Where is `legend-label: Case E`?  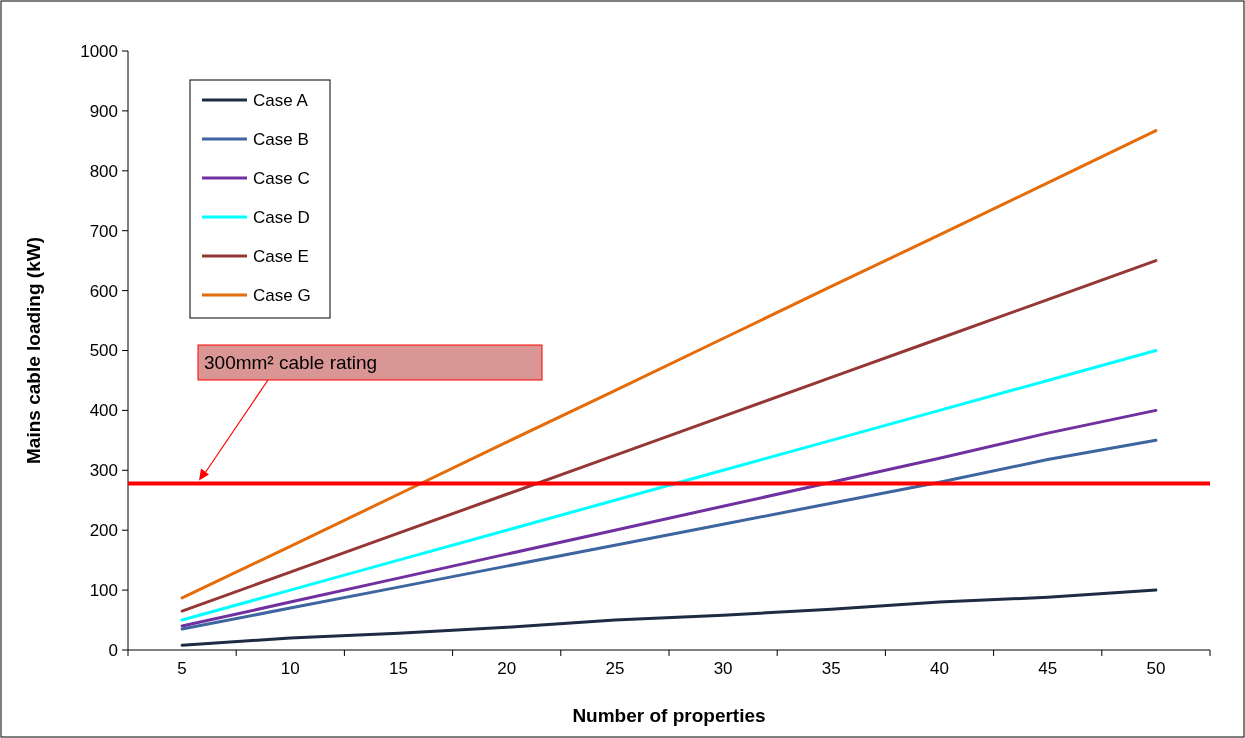 legend-label: Case E is located at coordinates (281, 256).